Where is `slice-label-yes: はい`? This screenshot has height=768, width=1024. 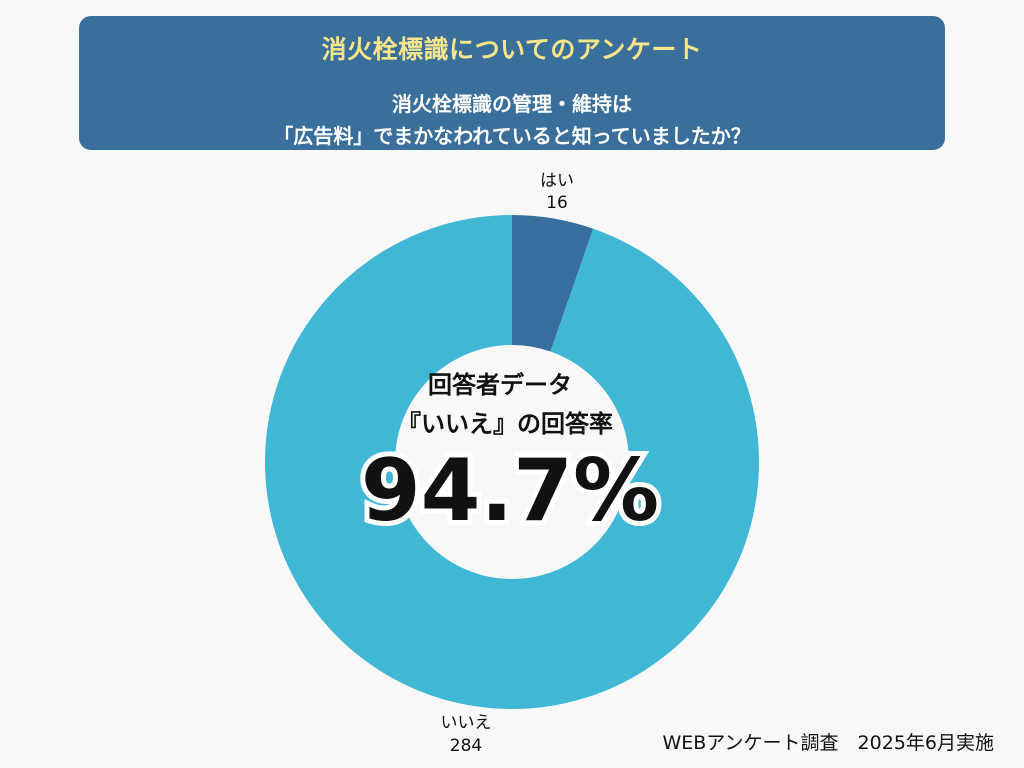 slice-label-yes: はい is located at coordinates (557, 181).